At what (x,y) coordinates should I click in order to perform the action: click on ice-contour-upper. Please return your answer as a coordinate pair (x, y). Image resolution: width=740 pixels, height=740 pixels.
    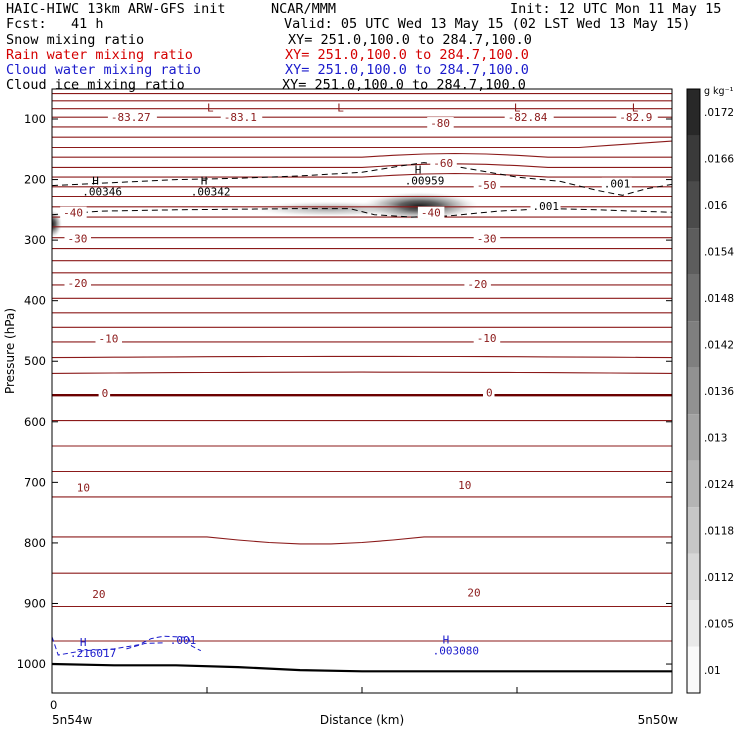
    Looking at the image, I should click on (362, 179).